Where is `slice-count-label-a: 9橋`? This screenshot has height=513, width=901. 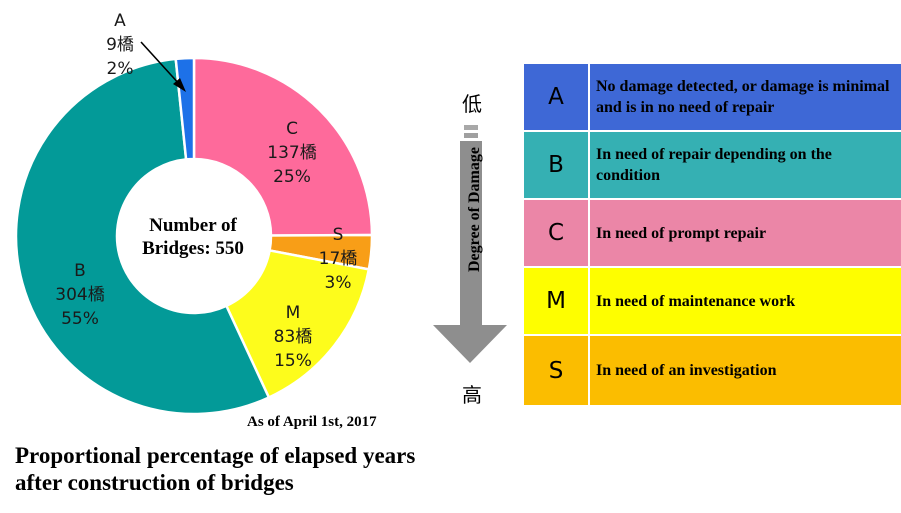
slice-count-label-a: 9橋 is located at coordinates (120, 45).